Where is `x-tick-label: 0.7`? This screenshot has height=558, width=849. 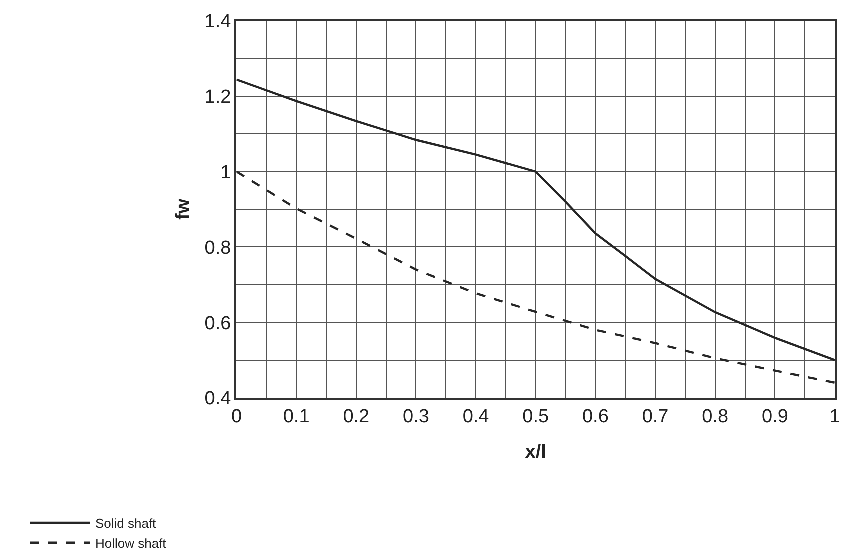
x-tick-label: 0.7 is located at coordinates (655, 417).